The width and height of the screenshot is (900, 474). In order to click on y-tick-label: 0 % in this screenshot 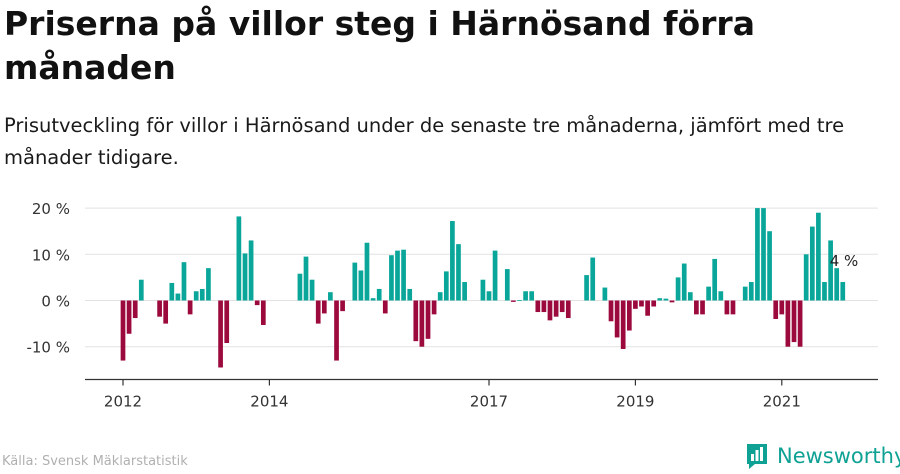, I will do `click(55, 302)`.